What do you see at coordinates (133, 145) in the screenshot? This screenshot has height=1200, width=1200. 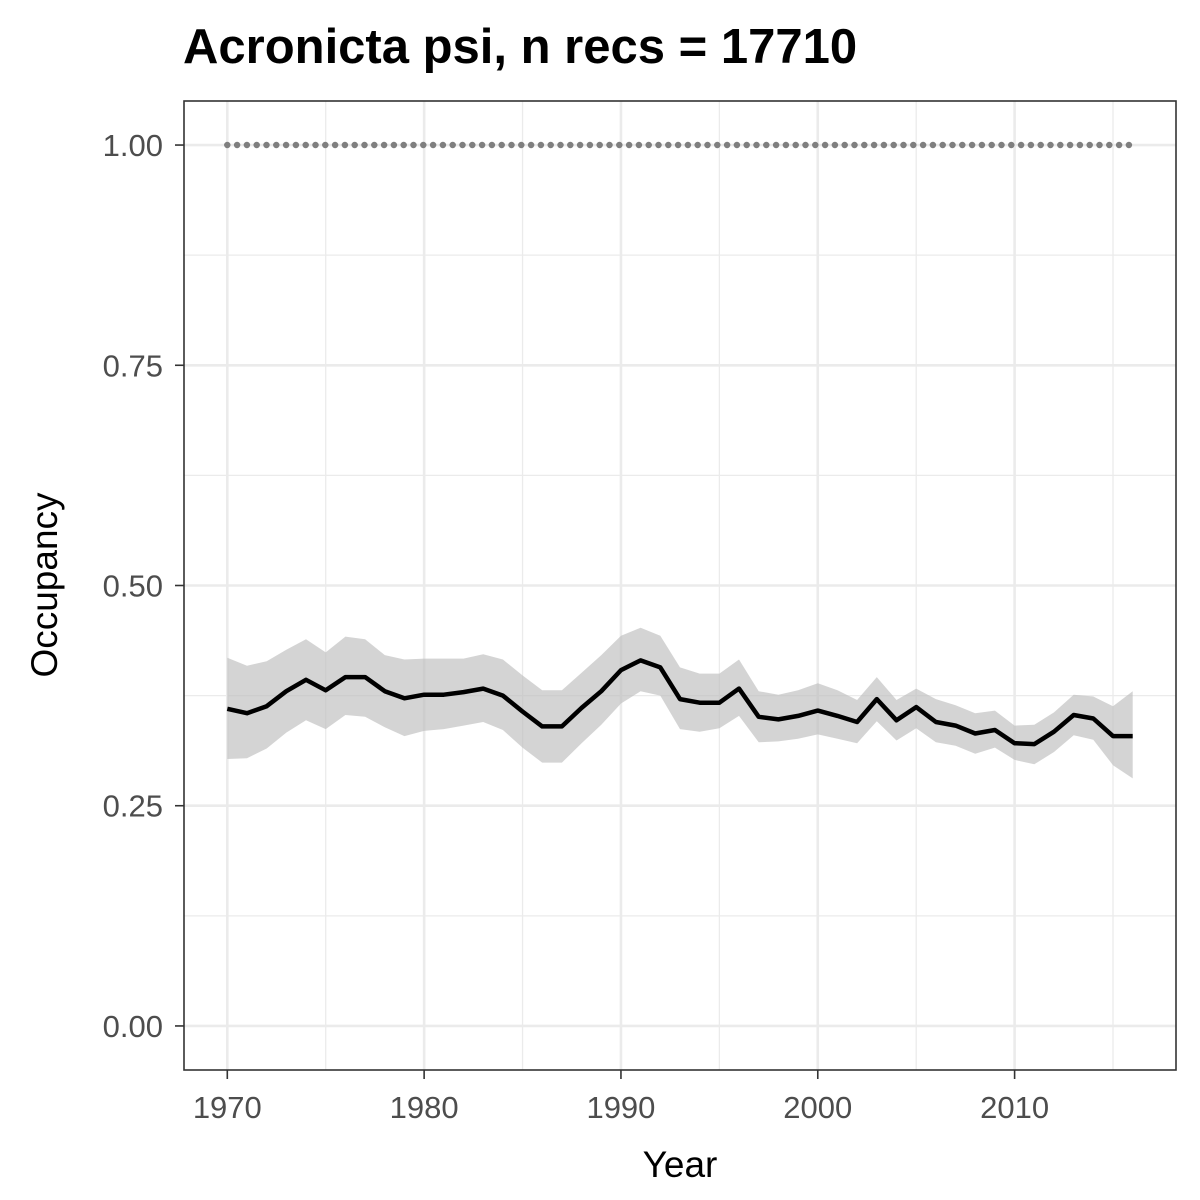 I see `y-tick-label: 1.00` at bounding box center [133, 145].